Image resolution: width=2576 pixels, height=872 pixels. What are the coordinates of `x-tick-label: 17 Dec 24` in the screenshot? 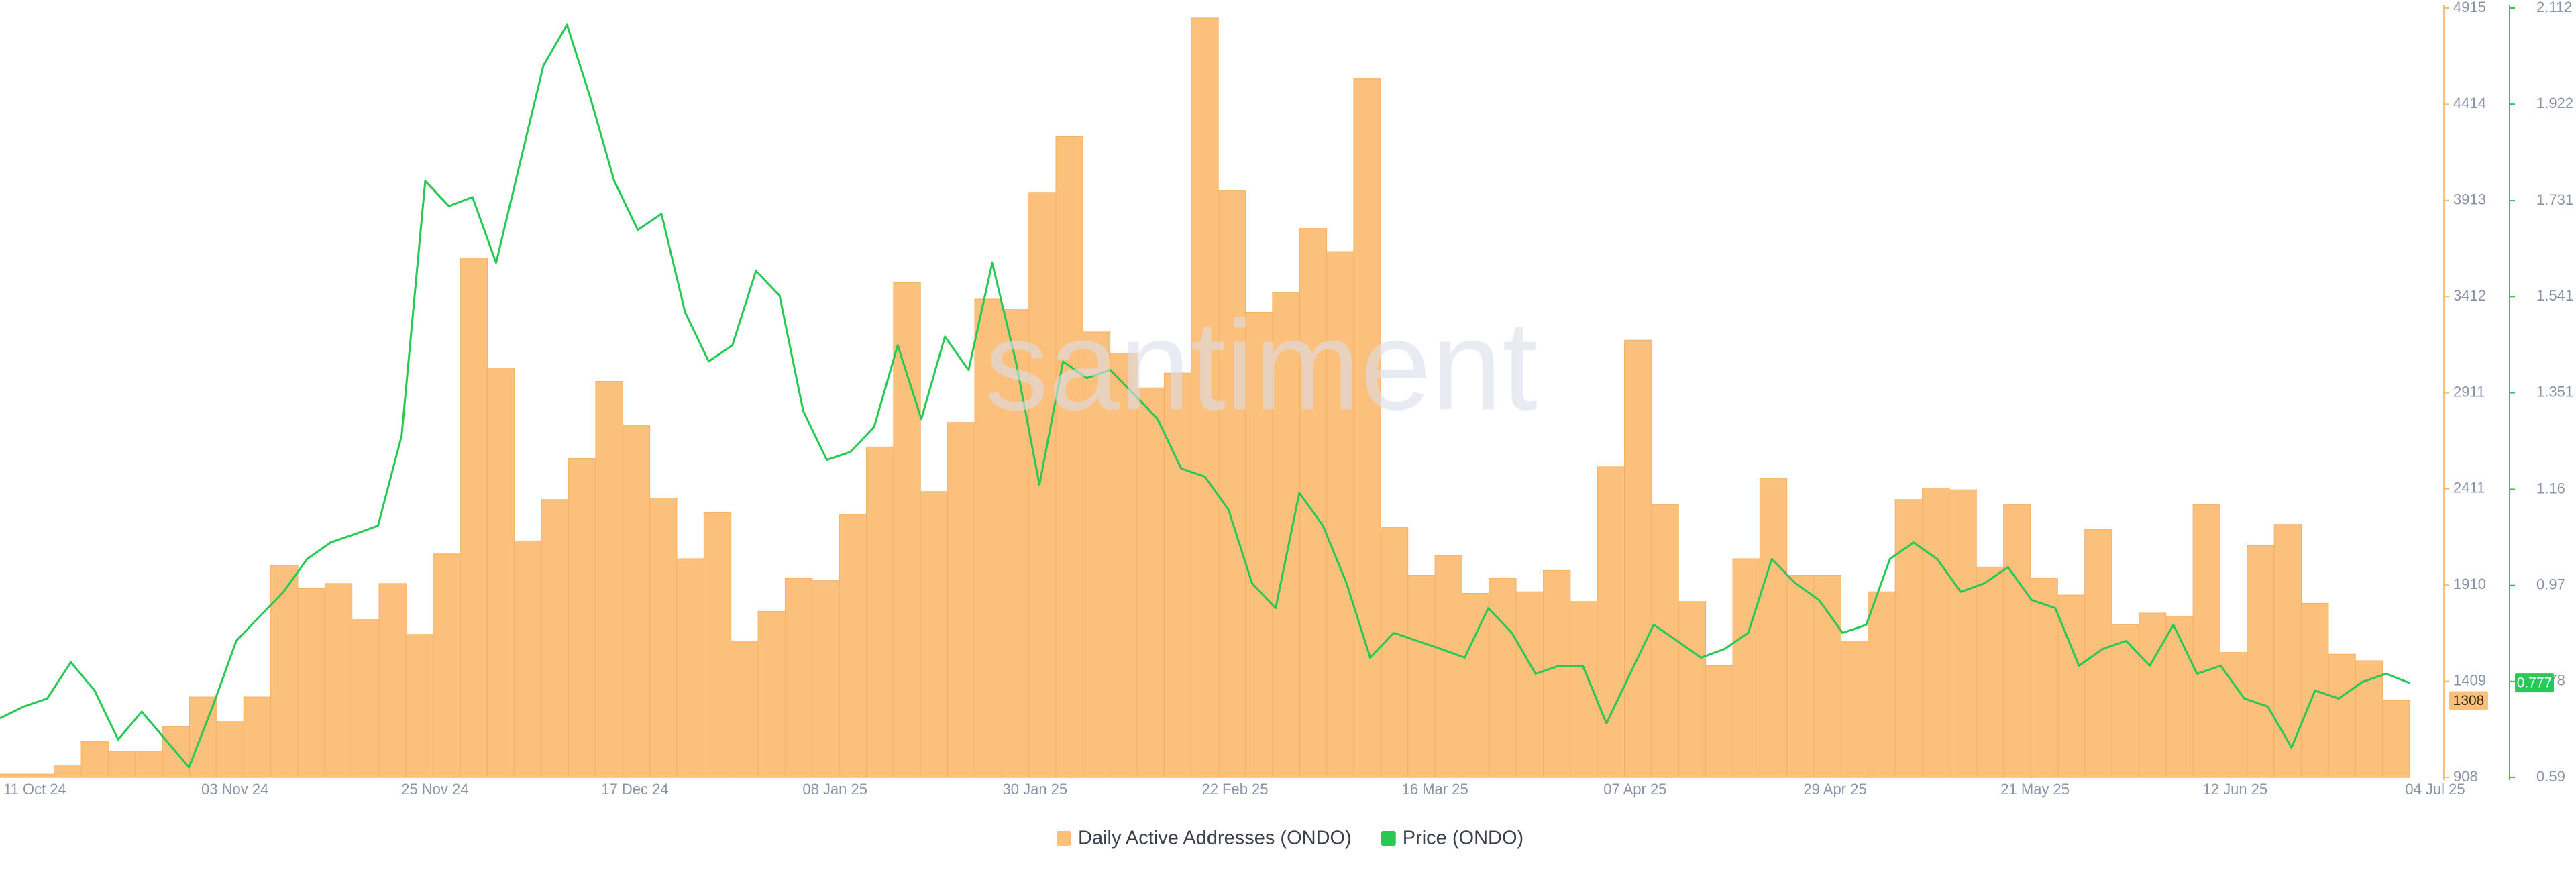 It's located at (634, 790).